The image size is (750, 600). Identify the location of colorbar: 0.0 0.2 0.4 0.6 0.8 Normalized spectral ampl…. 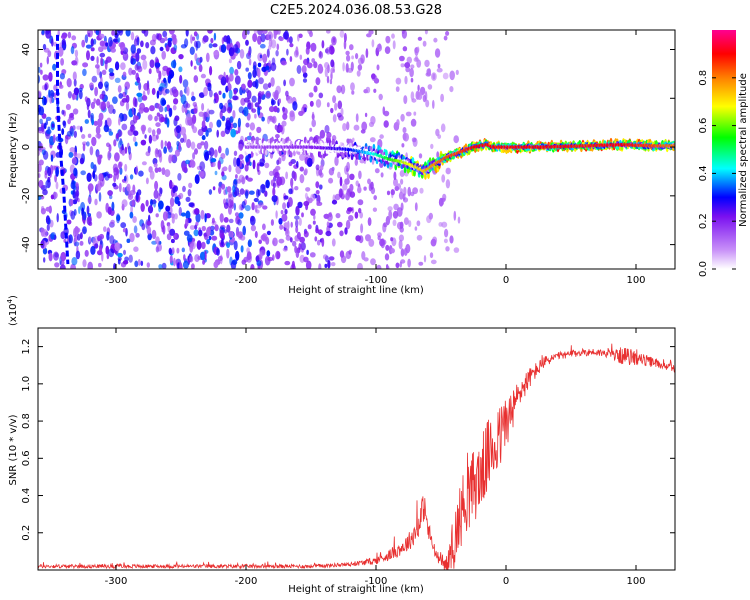
(723, 153).